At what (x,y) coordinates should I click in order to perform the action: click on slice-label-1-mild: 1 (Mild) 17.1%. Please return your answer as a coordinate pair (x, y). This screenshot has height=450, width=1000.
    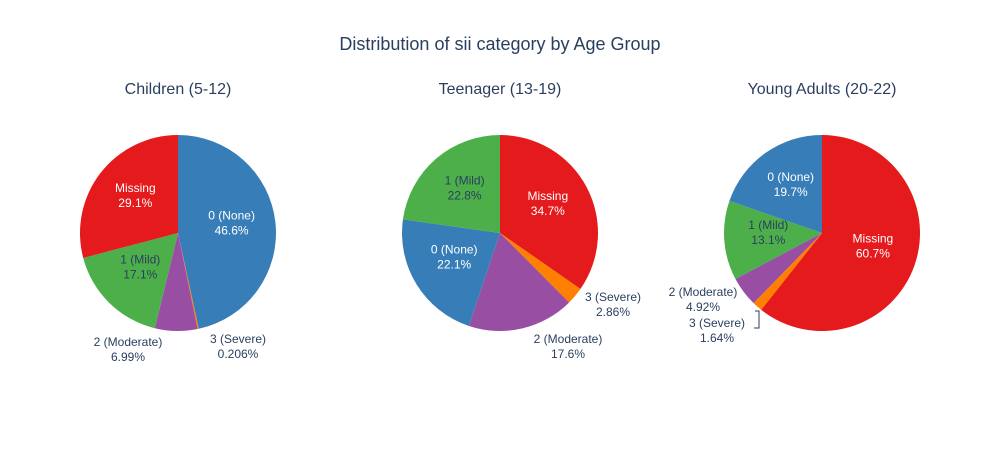
    Looking at the image, I should click on (140, 267).